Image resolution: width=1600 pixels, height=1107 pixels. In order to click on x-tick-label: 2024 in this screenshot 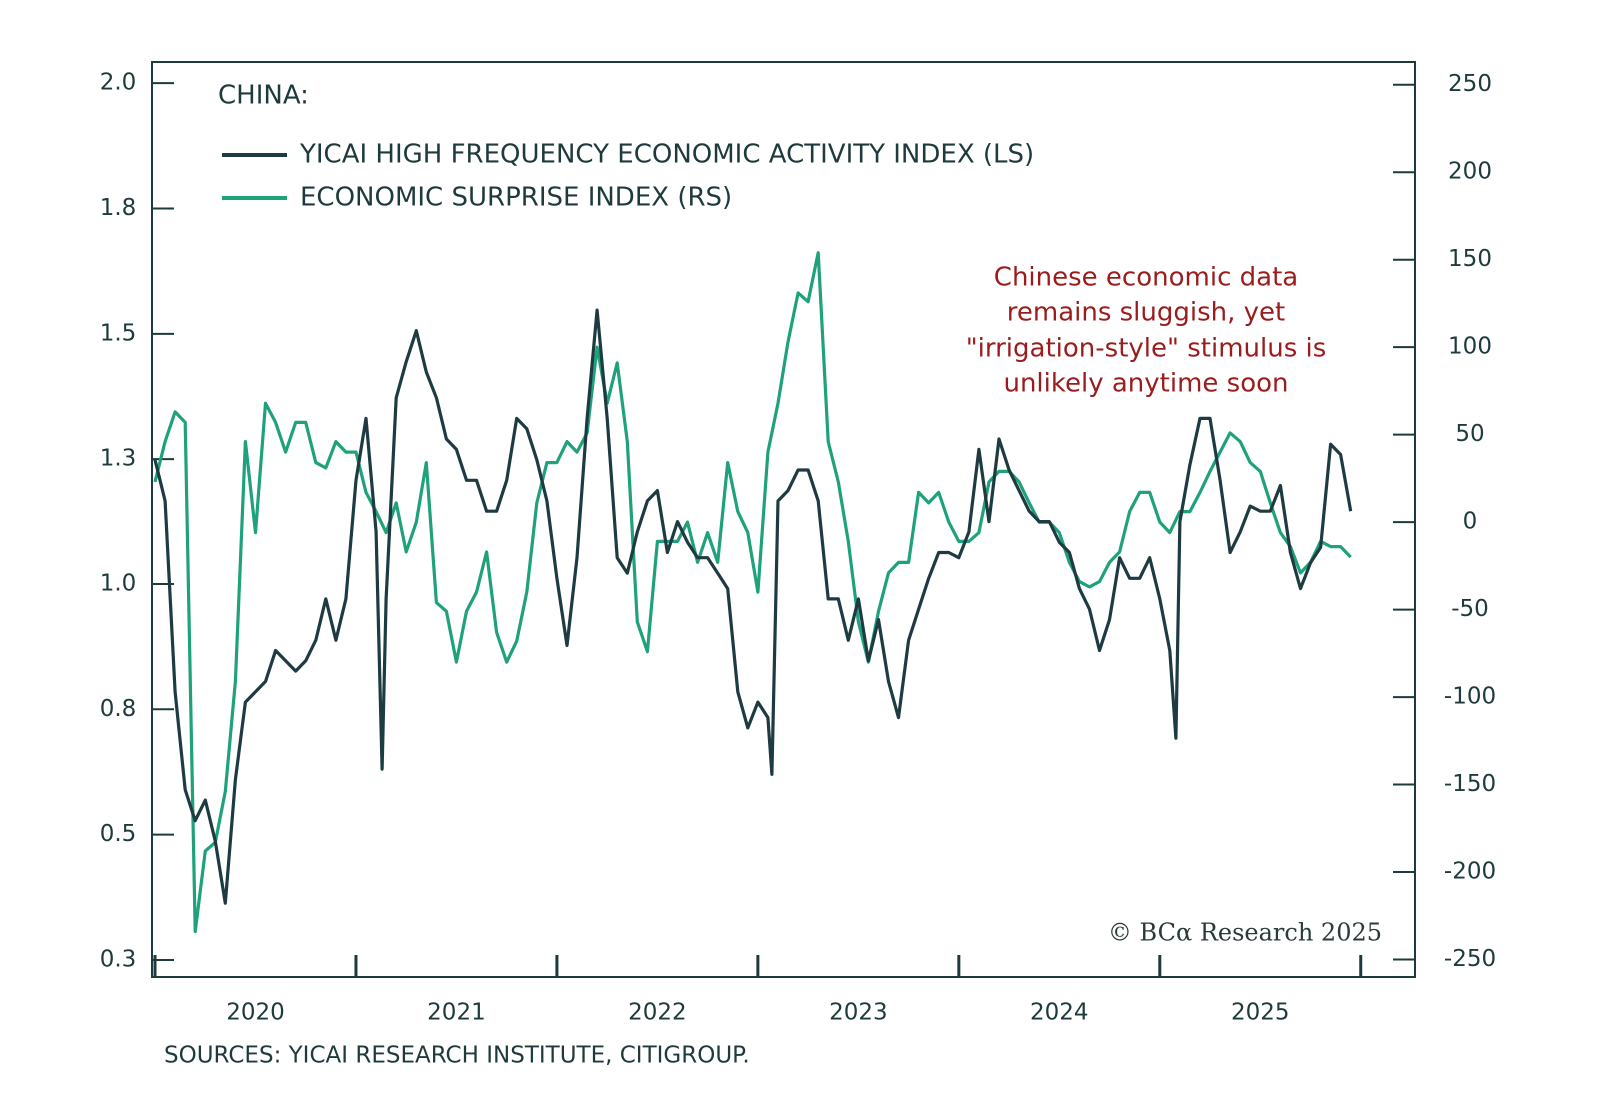, I will do `click(1059, 1013)`.